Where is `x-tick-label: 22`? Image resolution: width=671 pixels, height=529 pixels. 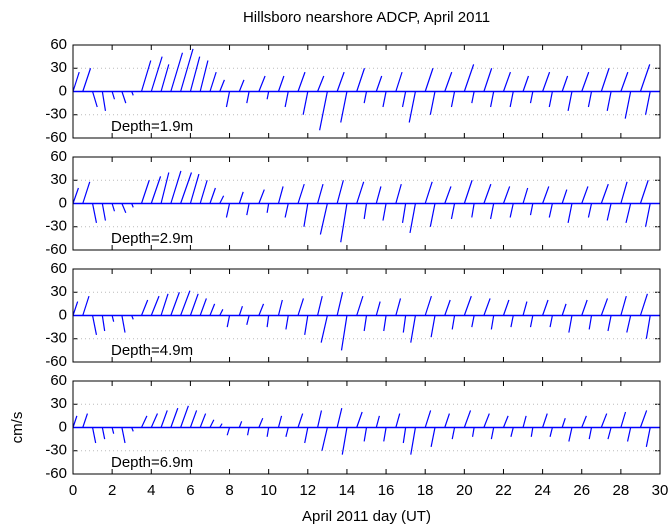
x-tick-label: 22 is located at coordinates (503, 490).